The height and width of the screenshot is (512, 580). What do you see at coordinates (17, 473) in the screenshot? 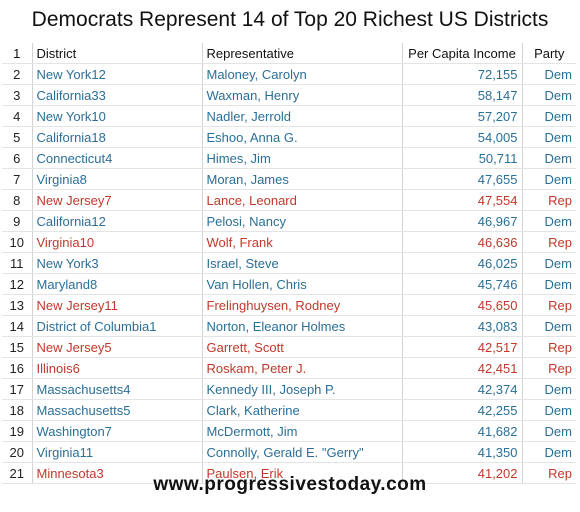
I see `row-number: 21` at bounding box center [17, 473].